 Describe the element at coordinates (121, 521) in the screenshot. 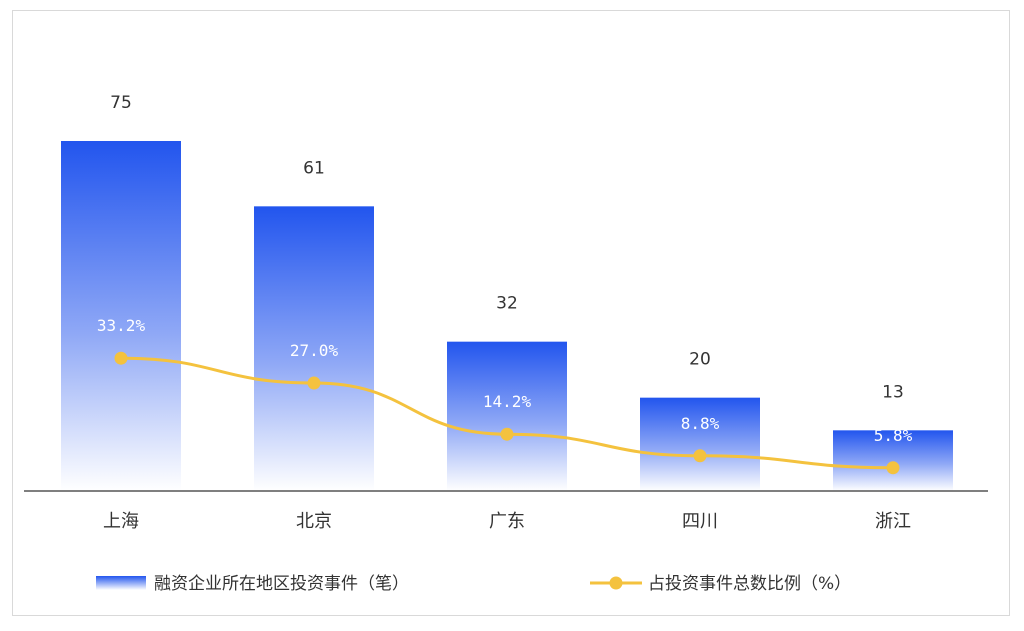

I see `category-label-0: 上海` at that location.